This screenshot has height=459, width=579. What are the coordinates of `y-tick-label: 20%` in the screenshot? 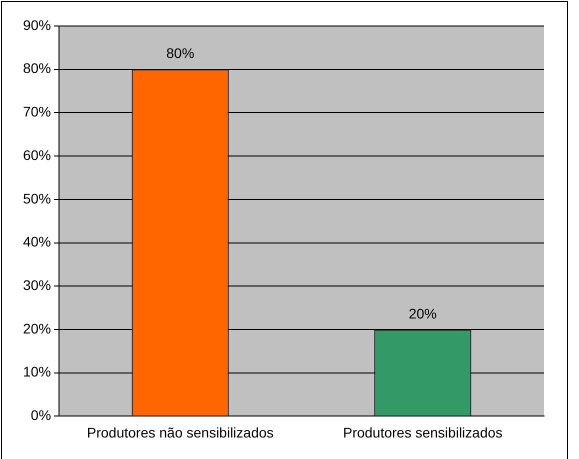 It's located at (37, 328).